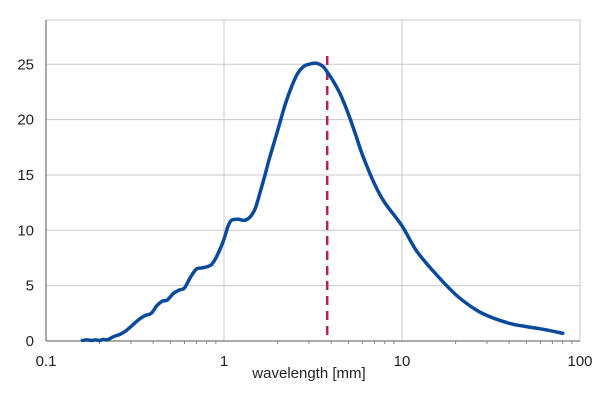  What do you see at coordinates (224, 361) in the screenshot?
I see `x-tick-label: 1` at bounding box center [224, 361].